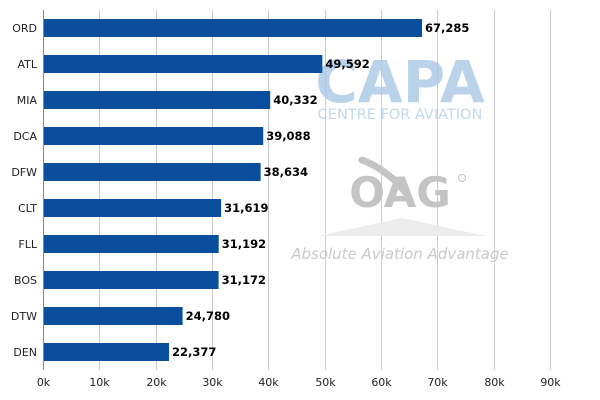 This screenshot has width=600, height=400. Describe the element at coordinates (233, 28) in the screenshot. I see `bar-ord` at that location.